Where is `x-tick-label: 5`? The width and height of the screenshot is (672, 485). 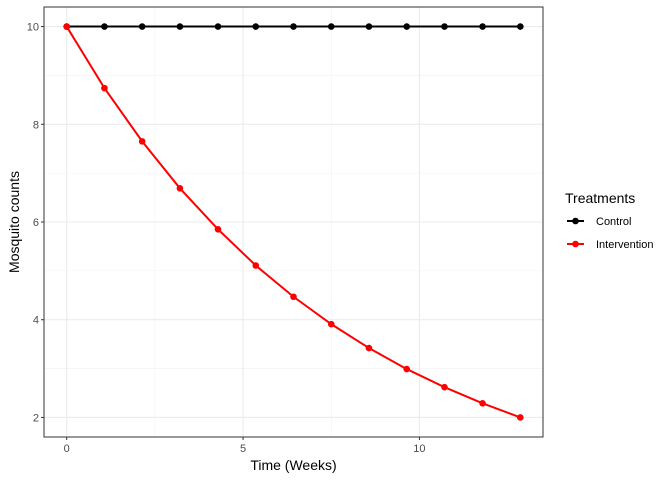
x-tick-label: 5 is located at coordinates (243, 449).